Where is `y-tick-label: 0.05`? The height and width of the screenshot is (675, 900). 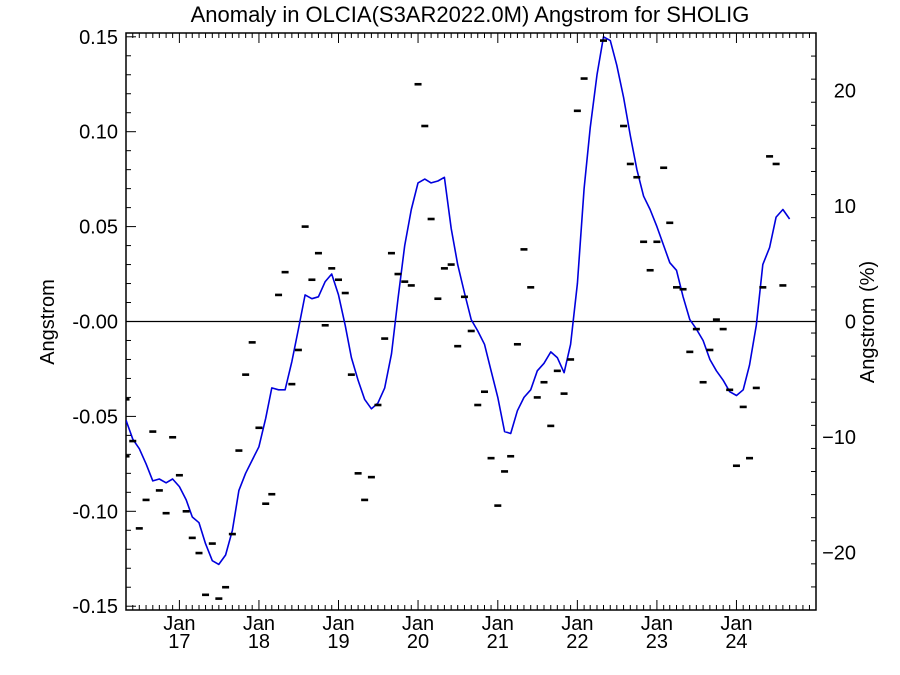
y-tick-label: 0.05 is located at coordinates (98, 228).